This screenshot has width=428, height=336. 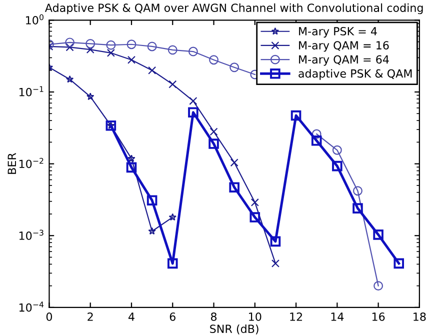 What do you see at coordinates (131, 316) in the screenshot?
I see `x-tick-label: 4` at bounding box center [131, 316].